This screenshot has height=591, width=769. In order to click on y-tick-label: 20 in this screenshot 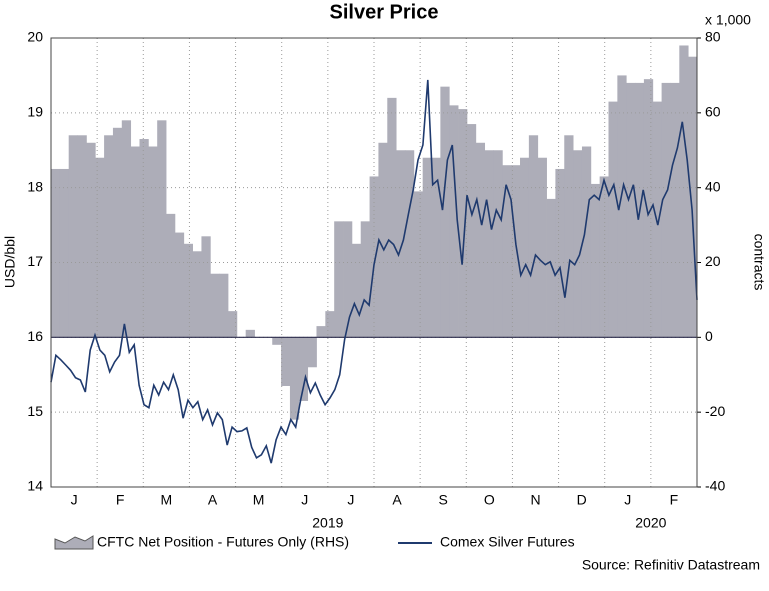, I will do `click(35, 37)`.